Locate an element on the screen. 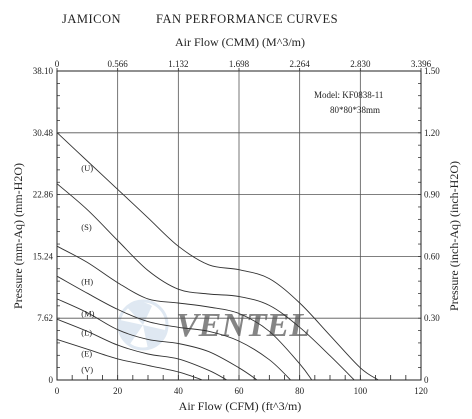 This screenshot has width=472, height=419. y-right-tick-label: 0 is located at coordinates (426, 380).